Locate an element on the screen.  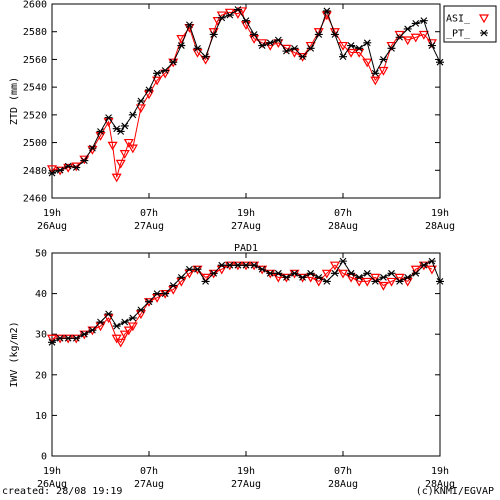
y-axis-label: ZTD (mm) is located at coordinates (14, 101).